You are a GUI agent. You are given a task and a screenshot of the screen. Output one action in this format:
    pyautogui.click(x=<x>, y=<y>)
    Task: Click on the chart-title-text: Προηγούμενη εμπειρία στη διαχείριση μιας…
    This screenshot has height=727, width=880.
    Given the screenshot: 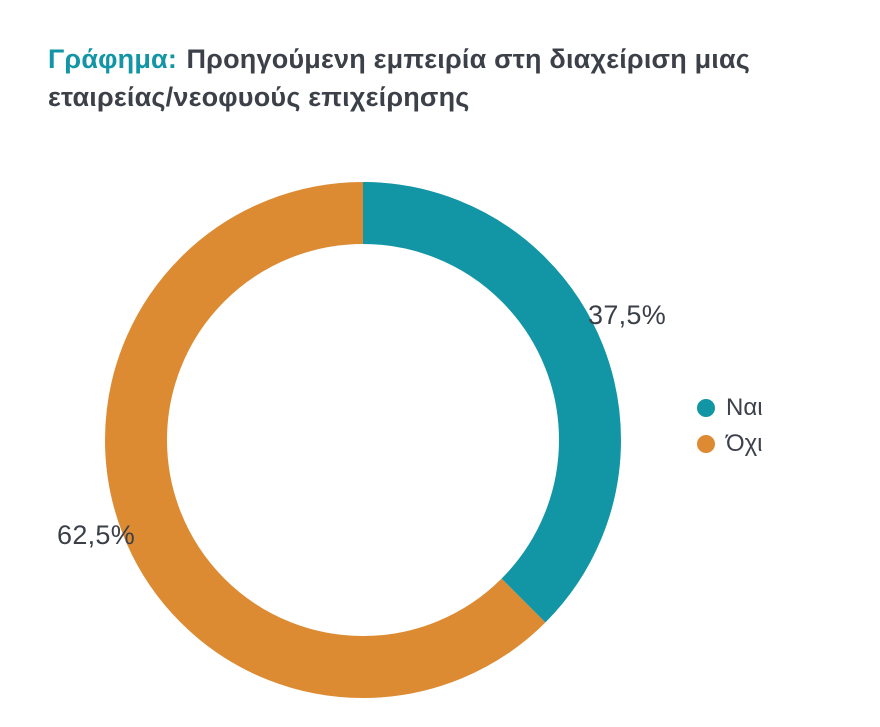 What is the action you would take?
    pyautogui.click(x=399, y=78)
    